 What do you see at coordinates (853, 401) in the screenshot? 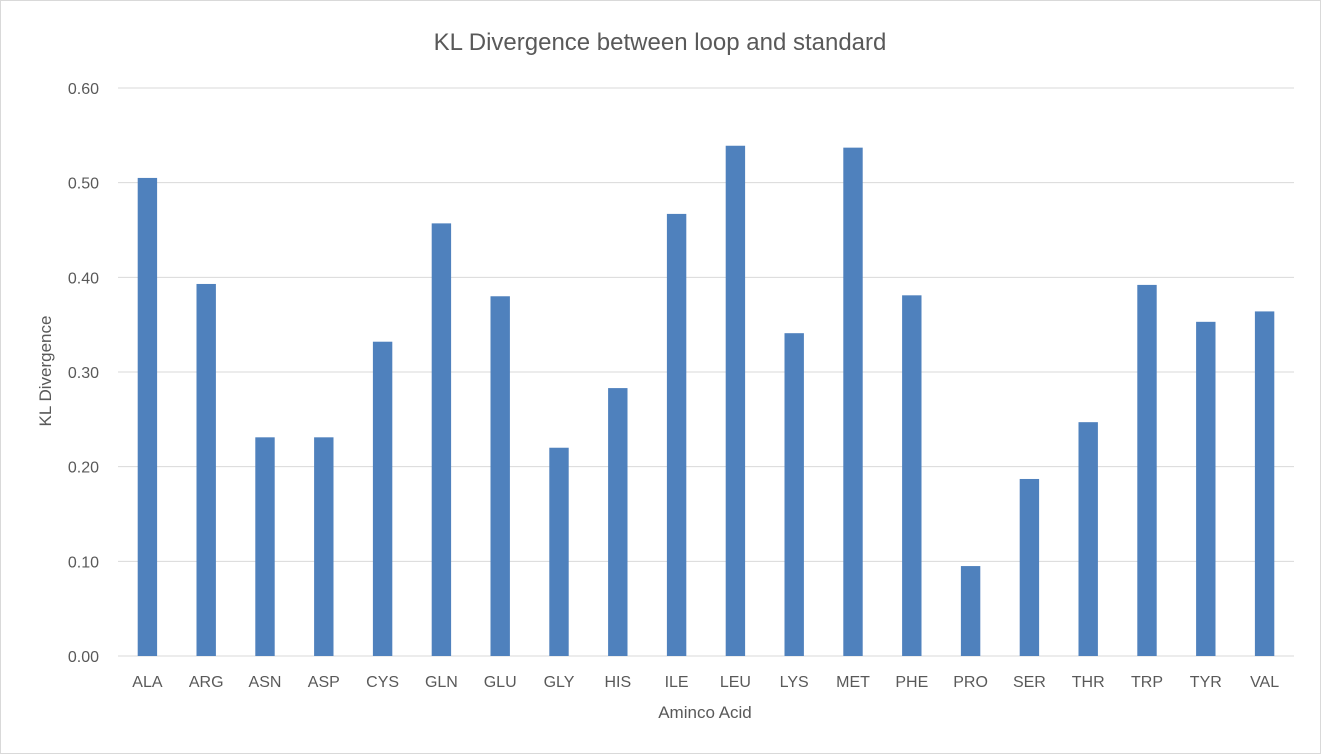
I see `bar-met` at bounding box center [853, 401].